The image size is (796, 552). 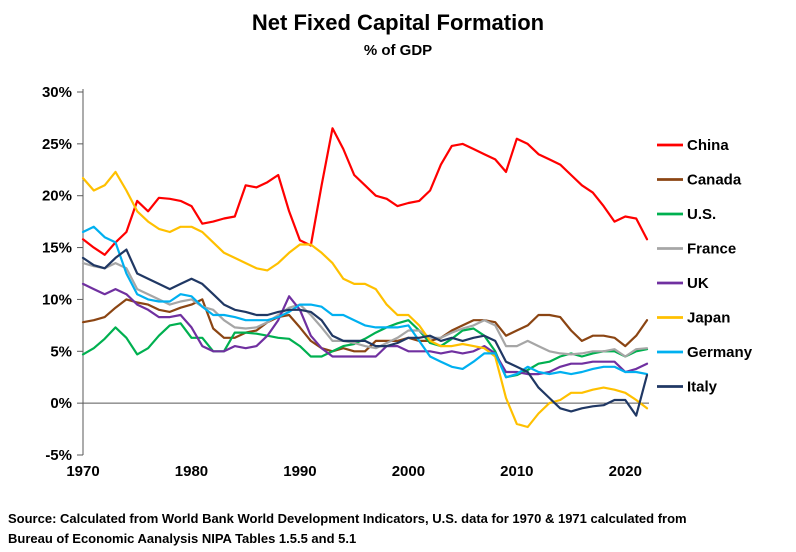 I want to click on x-tick-label: 1990, so click(x=299, y=471).